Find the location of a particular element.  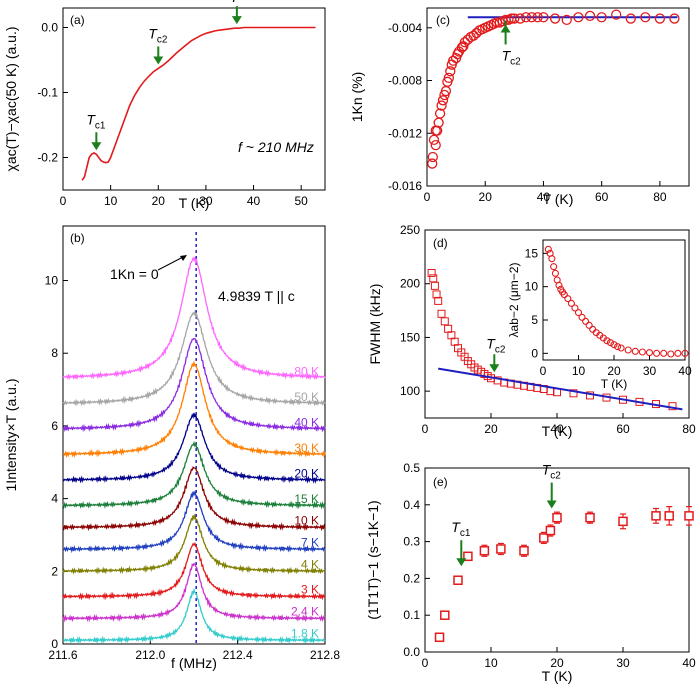

panel-d-ylabel: FWHM (kHz) is located at coordinates (375, 324).